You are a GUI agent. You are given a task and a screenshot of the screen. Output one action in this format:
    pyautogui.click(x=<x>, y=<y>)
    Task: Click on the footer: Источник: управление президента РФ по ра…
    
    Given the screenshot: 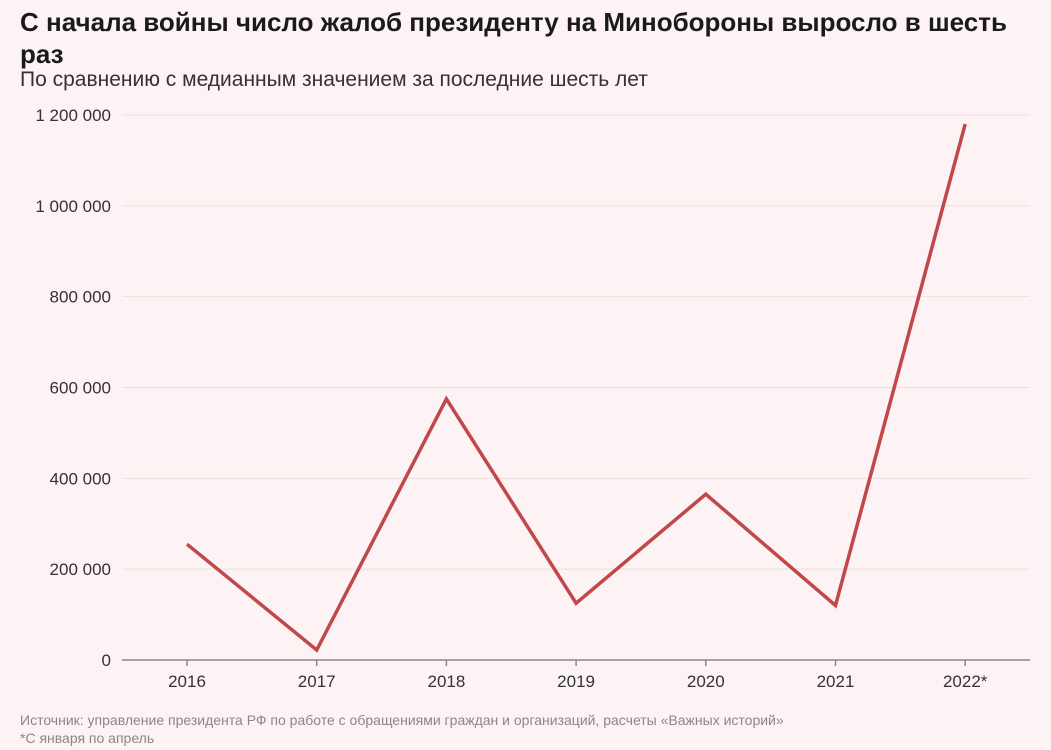 What is the action you would take?
    pyautogui.click(x=402, y=729)
    